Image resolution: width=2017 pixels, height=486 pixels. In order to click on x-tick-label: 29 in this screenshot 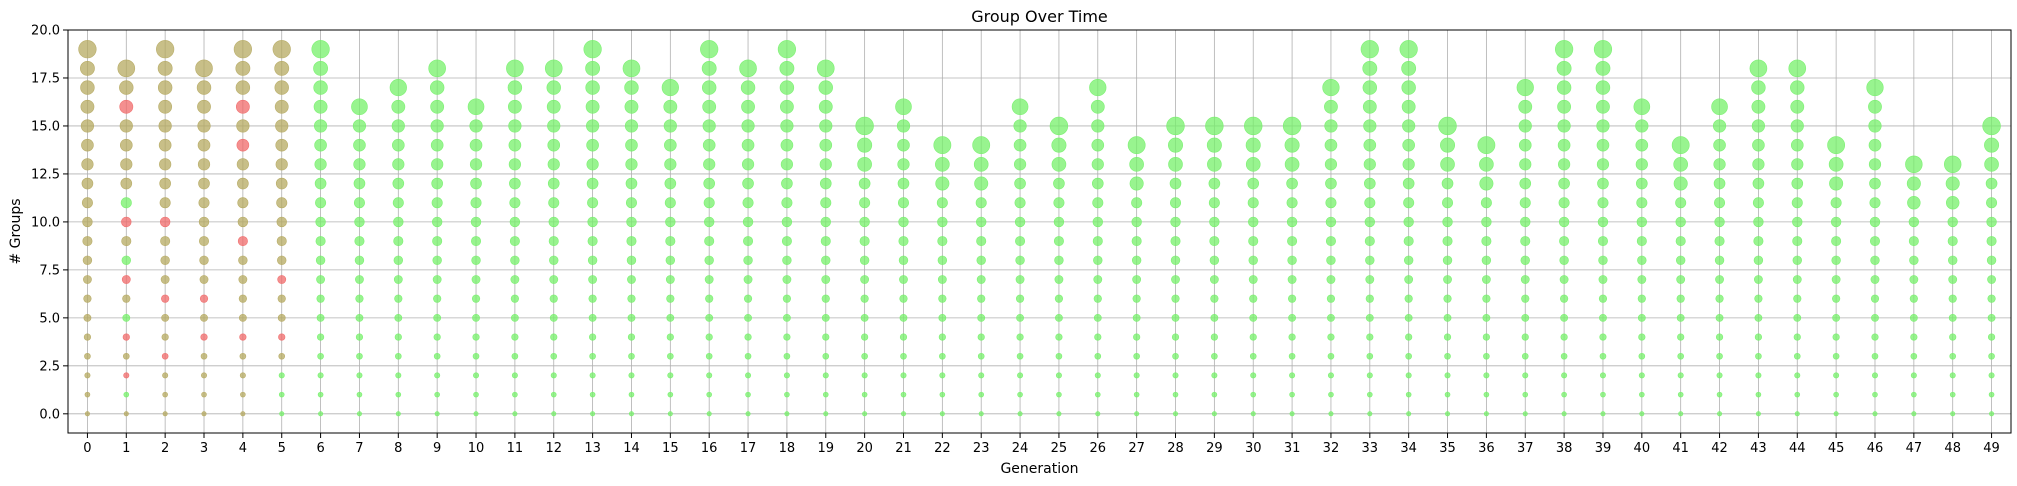, I will do `click(1214, 448)`.